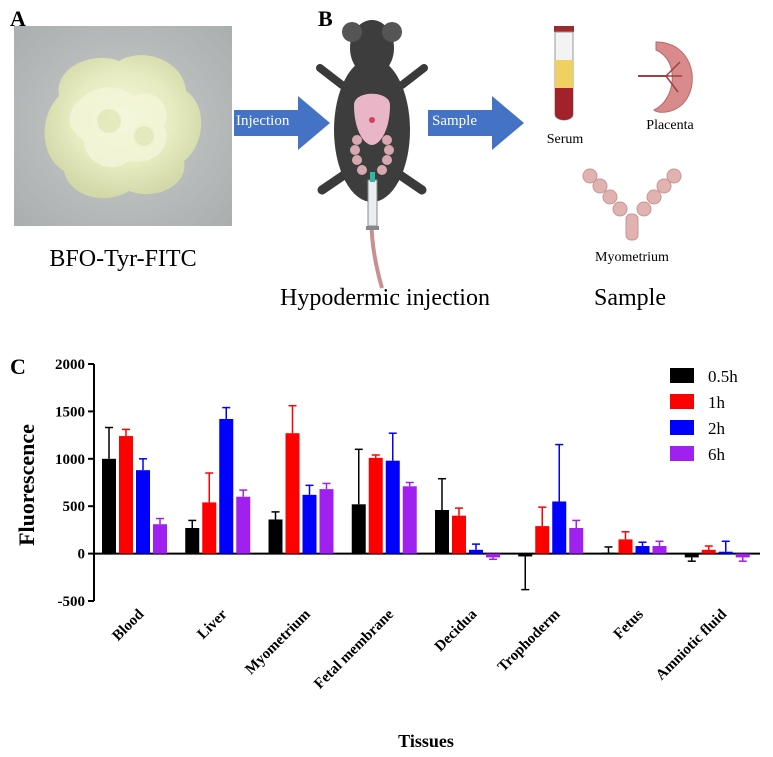 The image size is (773, 757). Describe the element at coordinates (128, 625) in the screenshot. I see `x-tick-label: Blood` at that location.